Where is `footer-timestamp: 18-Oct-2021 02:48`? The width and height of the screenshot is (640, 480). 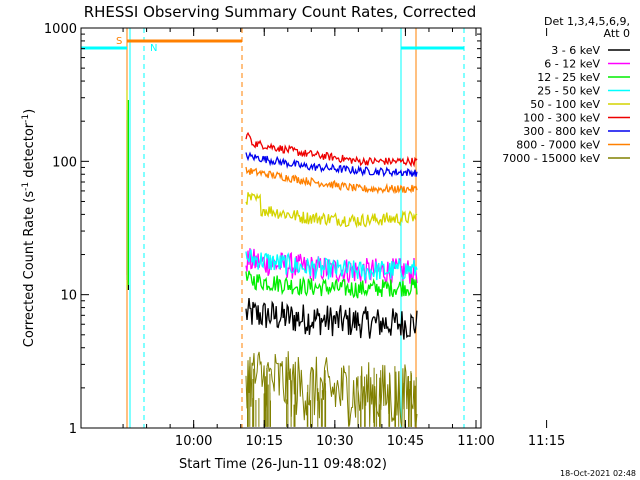 footer-timestamp: 18-Oct-2021 02:48 is located at coordinates (598, 473).